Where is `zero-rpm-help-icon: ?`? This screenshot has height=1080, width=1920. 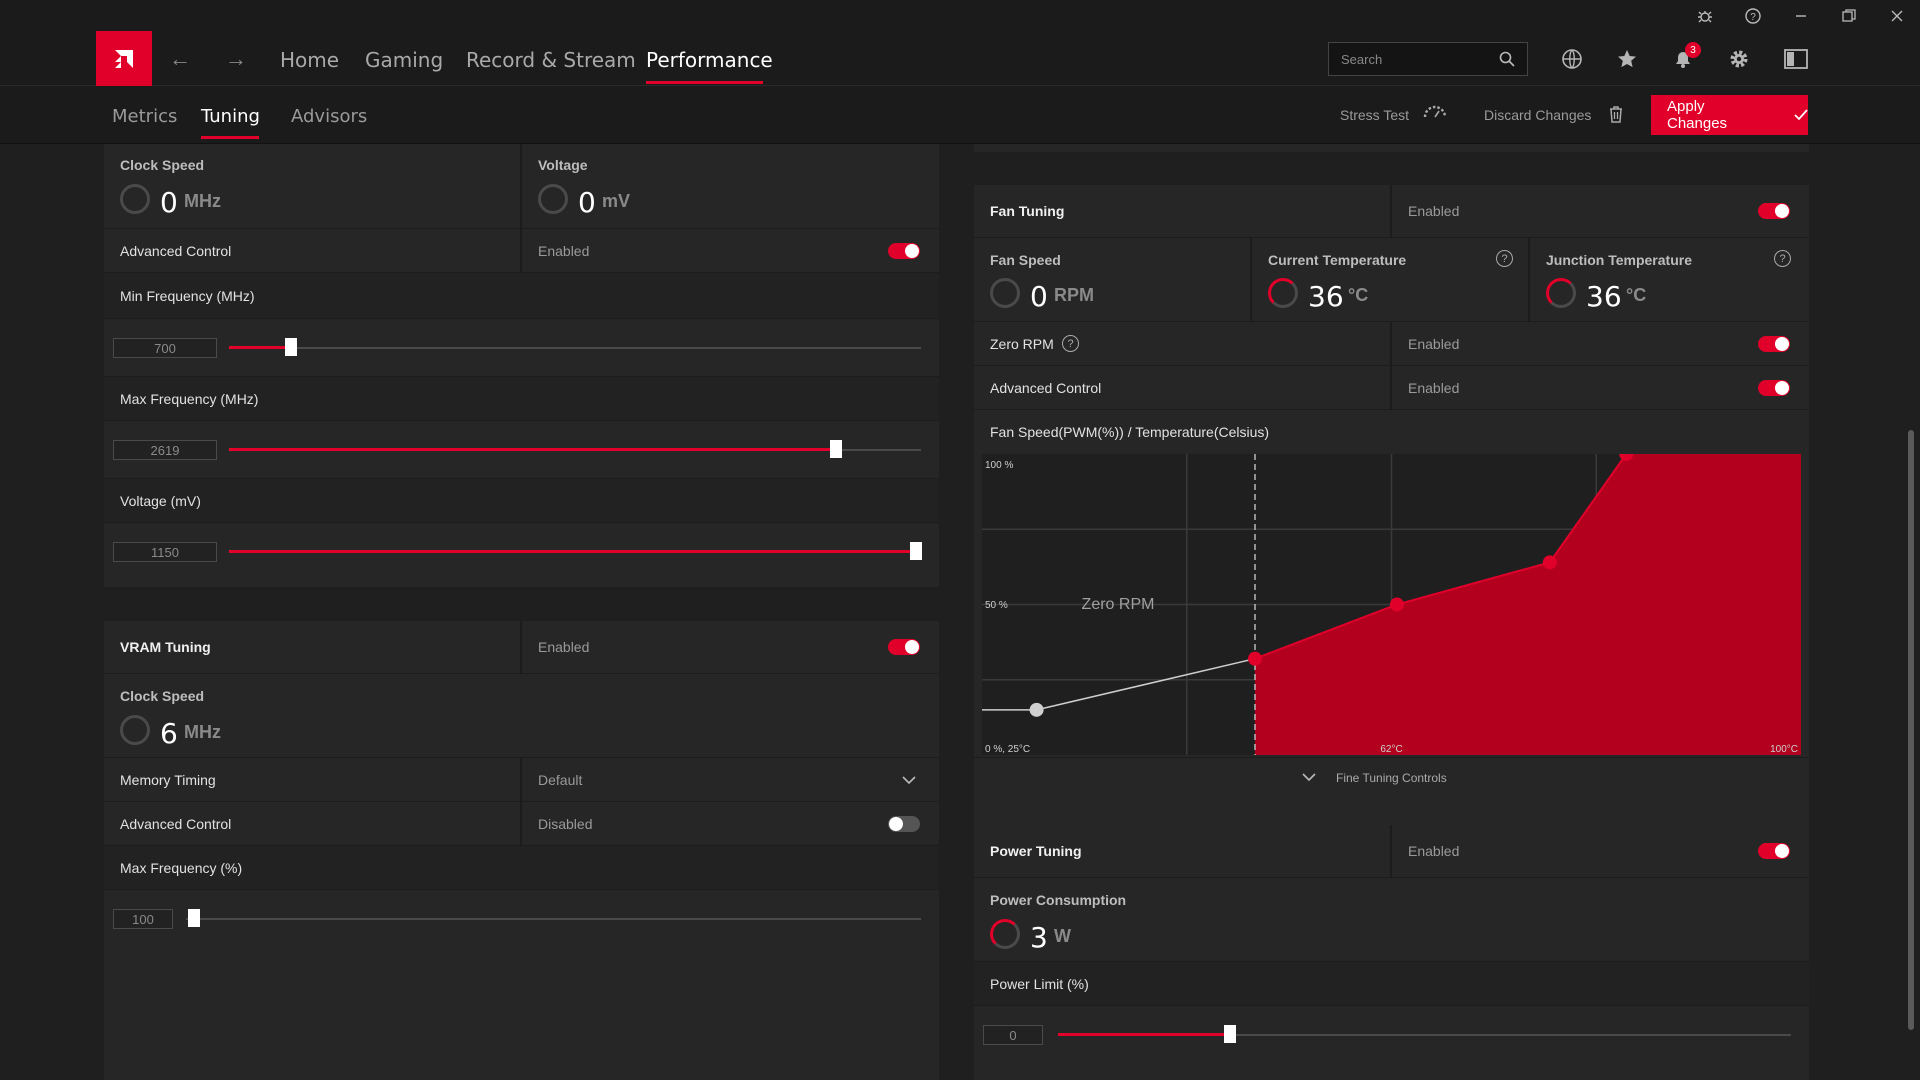
zero-rpm-help-icon: ? is located at coordinates (1070, 343).